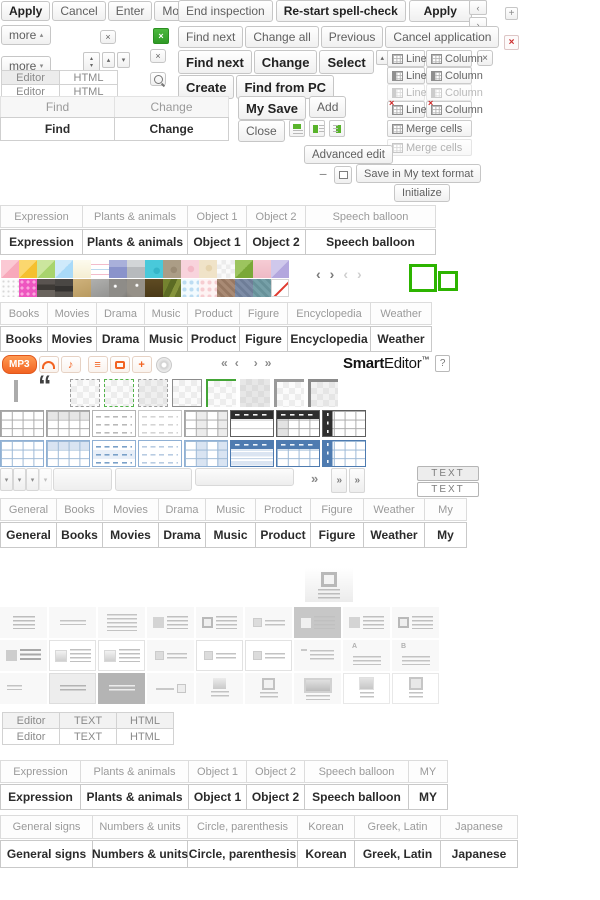 This screenshot has height=900, width=600. I want to click on tab: Product, so click(283, 535).